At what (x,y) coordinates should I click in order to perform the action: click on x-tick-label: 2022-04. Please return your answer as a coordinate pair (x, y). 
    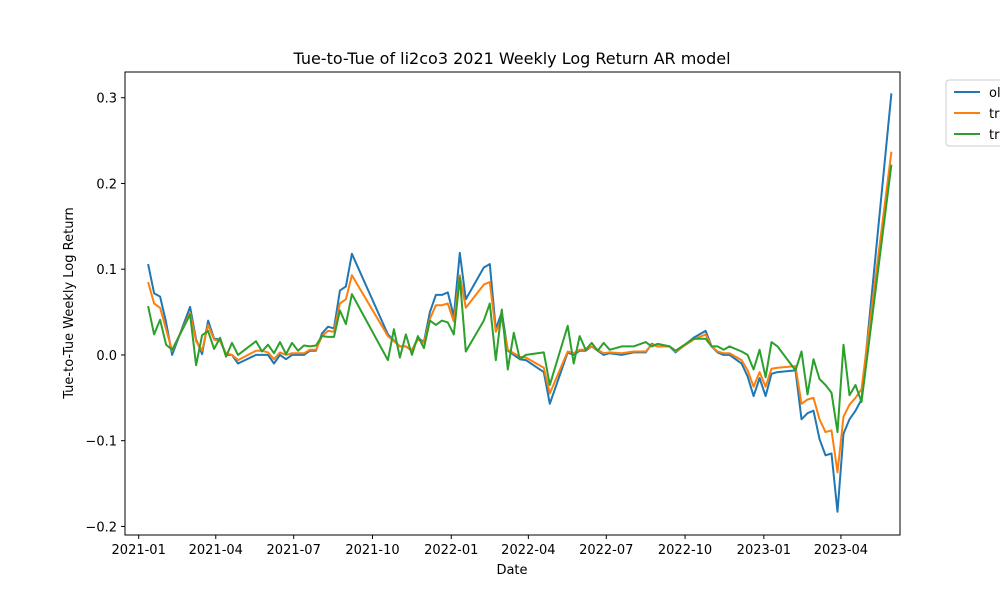
    Looking at the image, I should click on (528, 550).